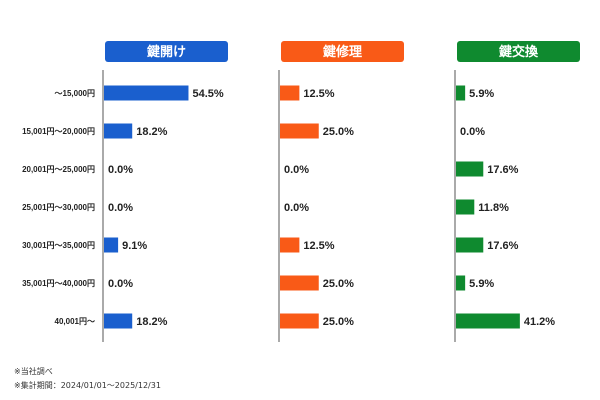 The image size is (600, 400). I want to click on value-label-1-1: 25.0%, so click(338, 132).